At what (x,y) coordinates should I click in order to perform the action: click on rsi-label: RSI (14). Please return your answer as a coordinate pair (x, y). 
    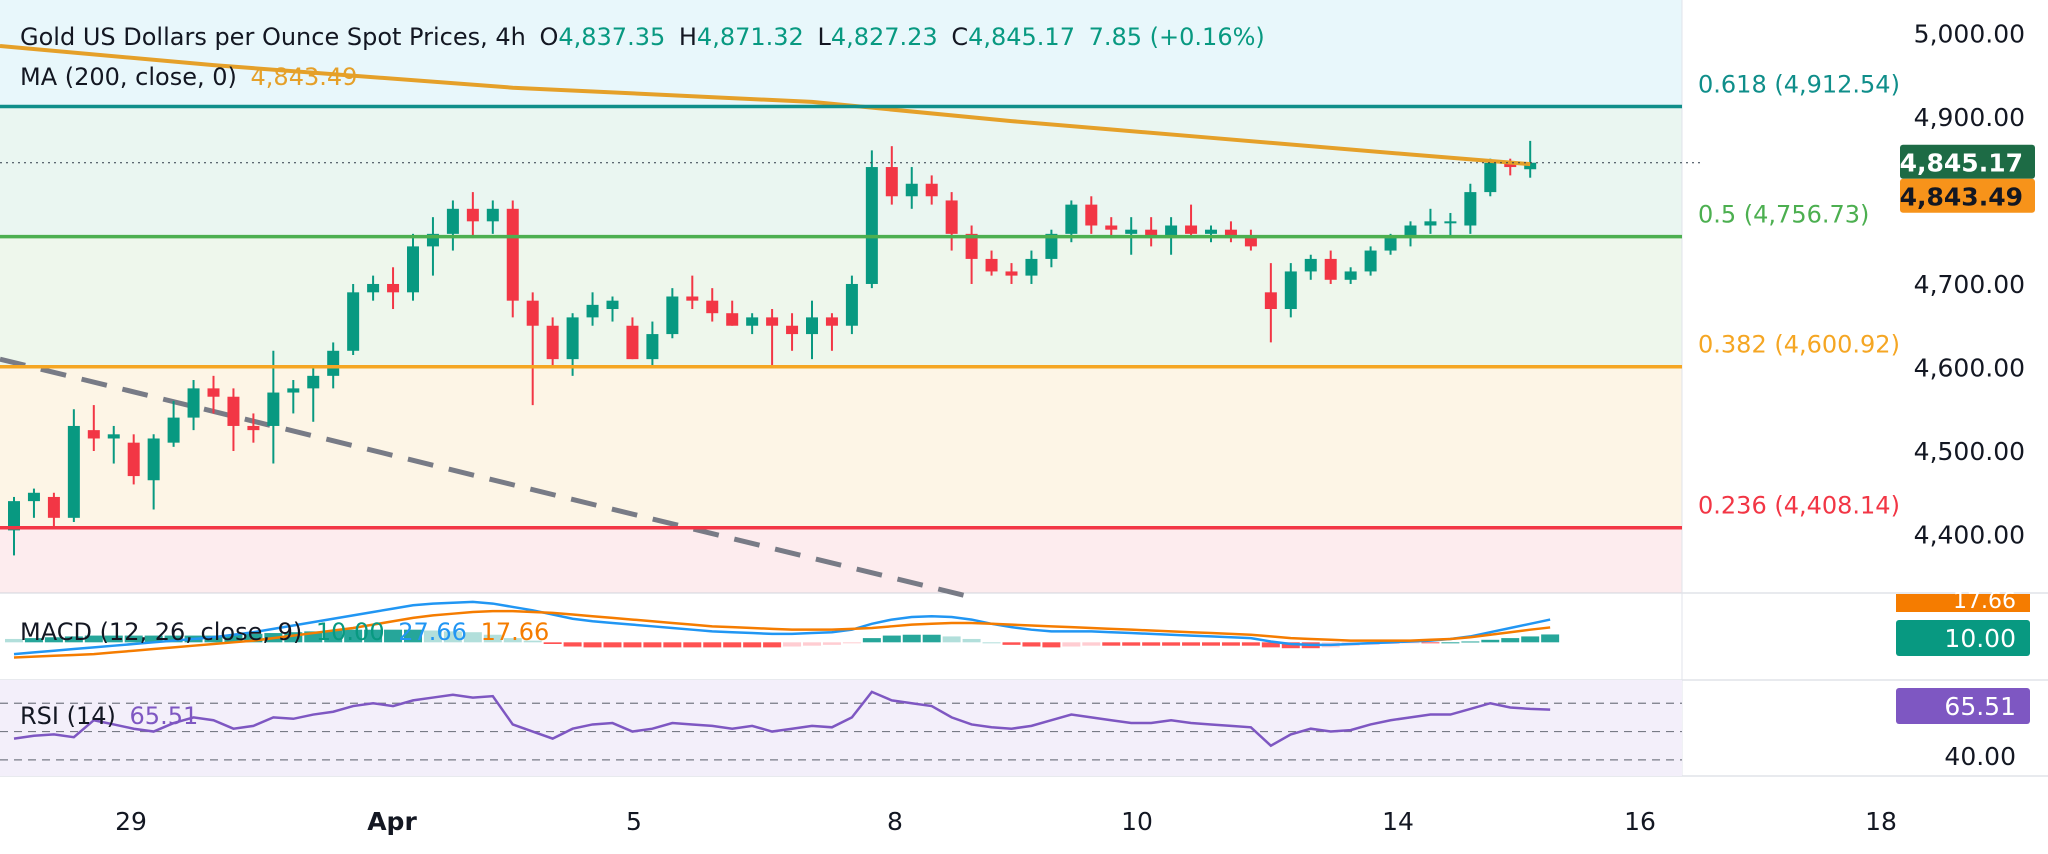
    Looking at the image, I should click on (68, 716).